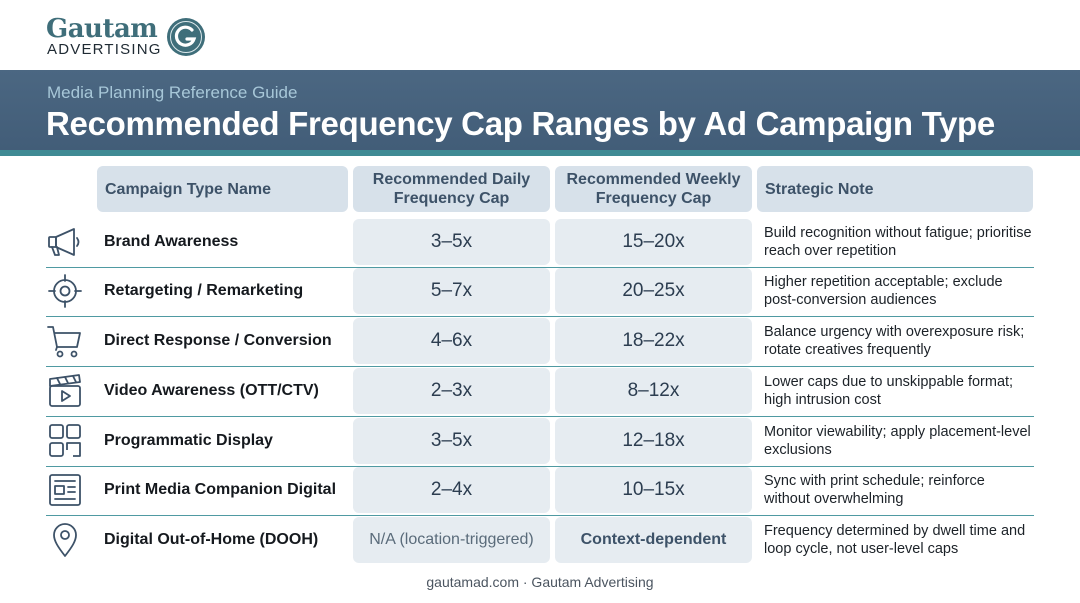 This screenshot has width=1080, height=603. I want to click on shopping-cart-icon, so click(65, 341).